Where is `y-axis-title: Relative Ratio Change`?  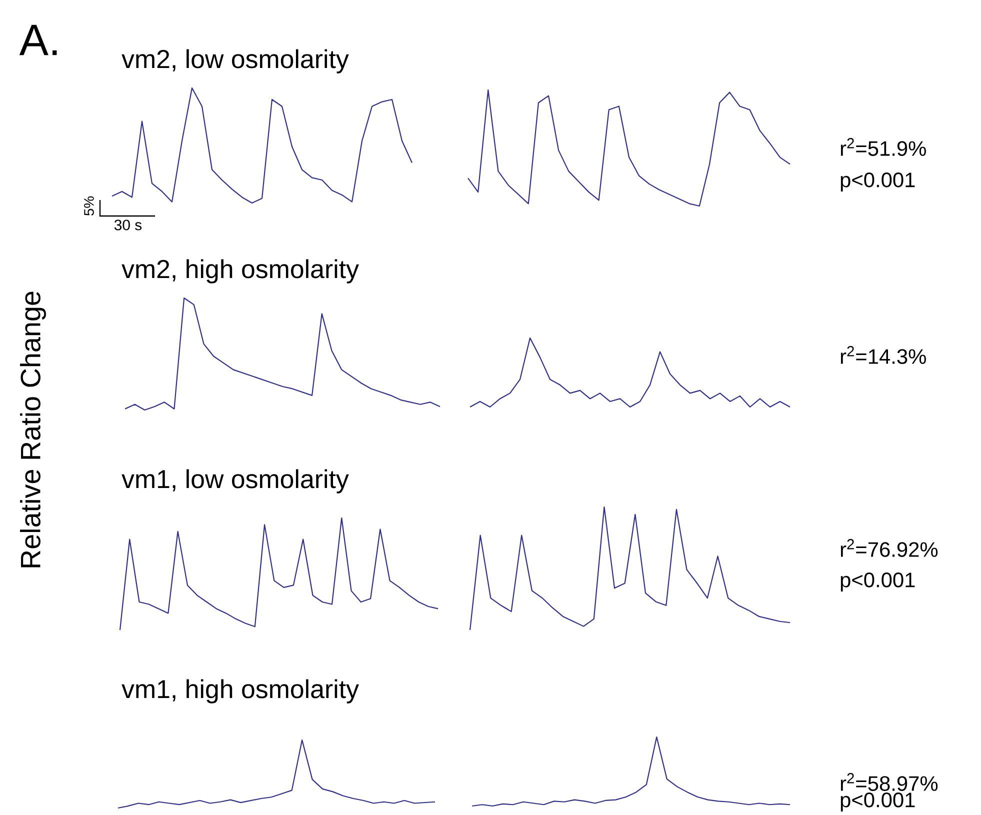
y-axis-title: Relative Ratio Change is located at coordinates (33, 430).